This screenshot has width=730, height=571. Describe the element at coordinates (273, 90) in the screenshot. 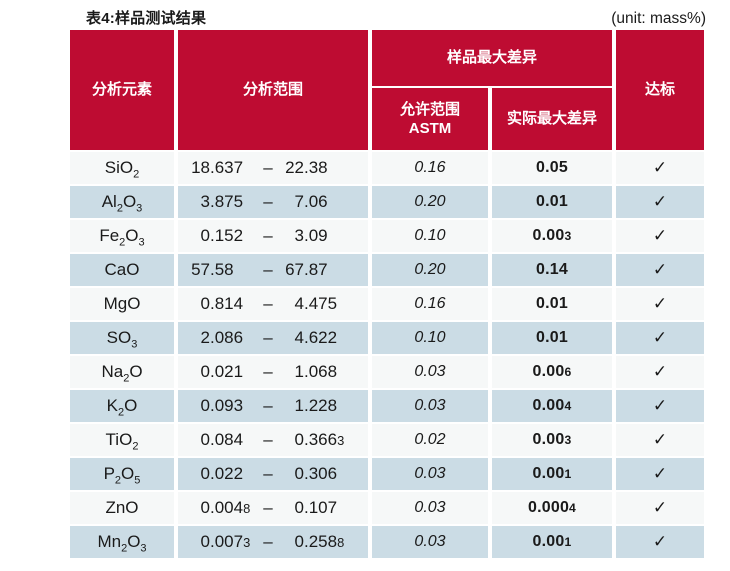

I see `col-header-range: 分析范围` at that location.